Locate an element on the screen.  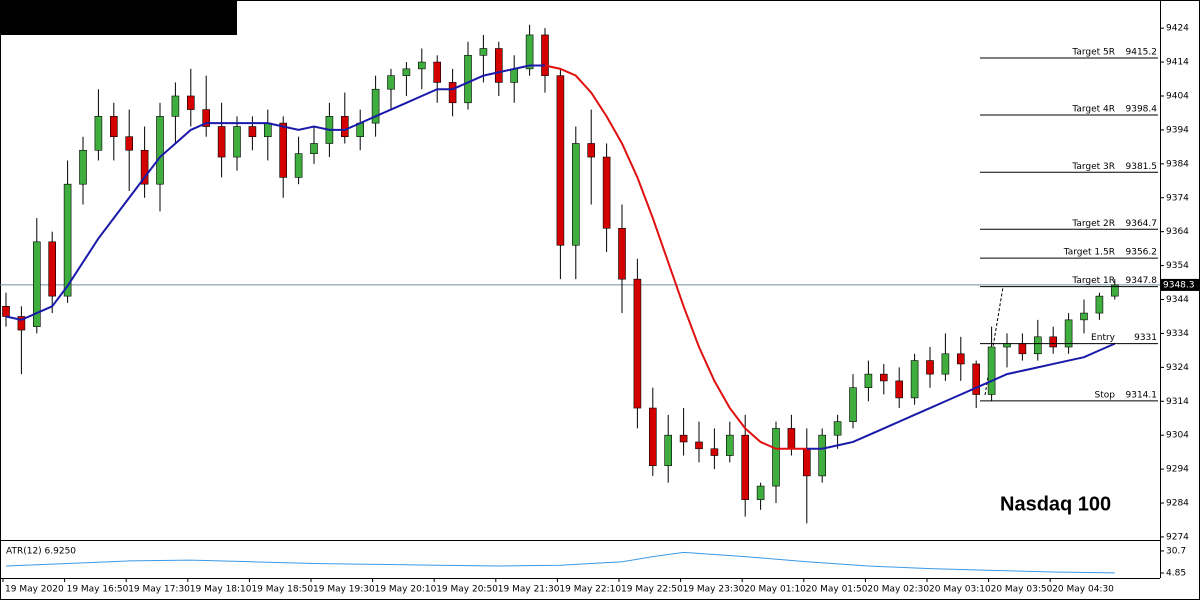
x-tick-label: 19 May 22:50 is located at coordinates (652, 590).